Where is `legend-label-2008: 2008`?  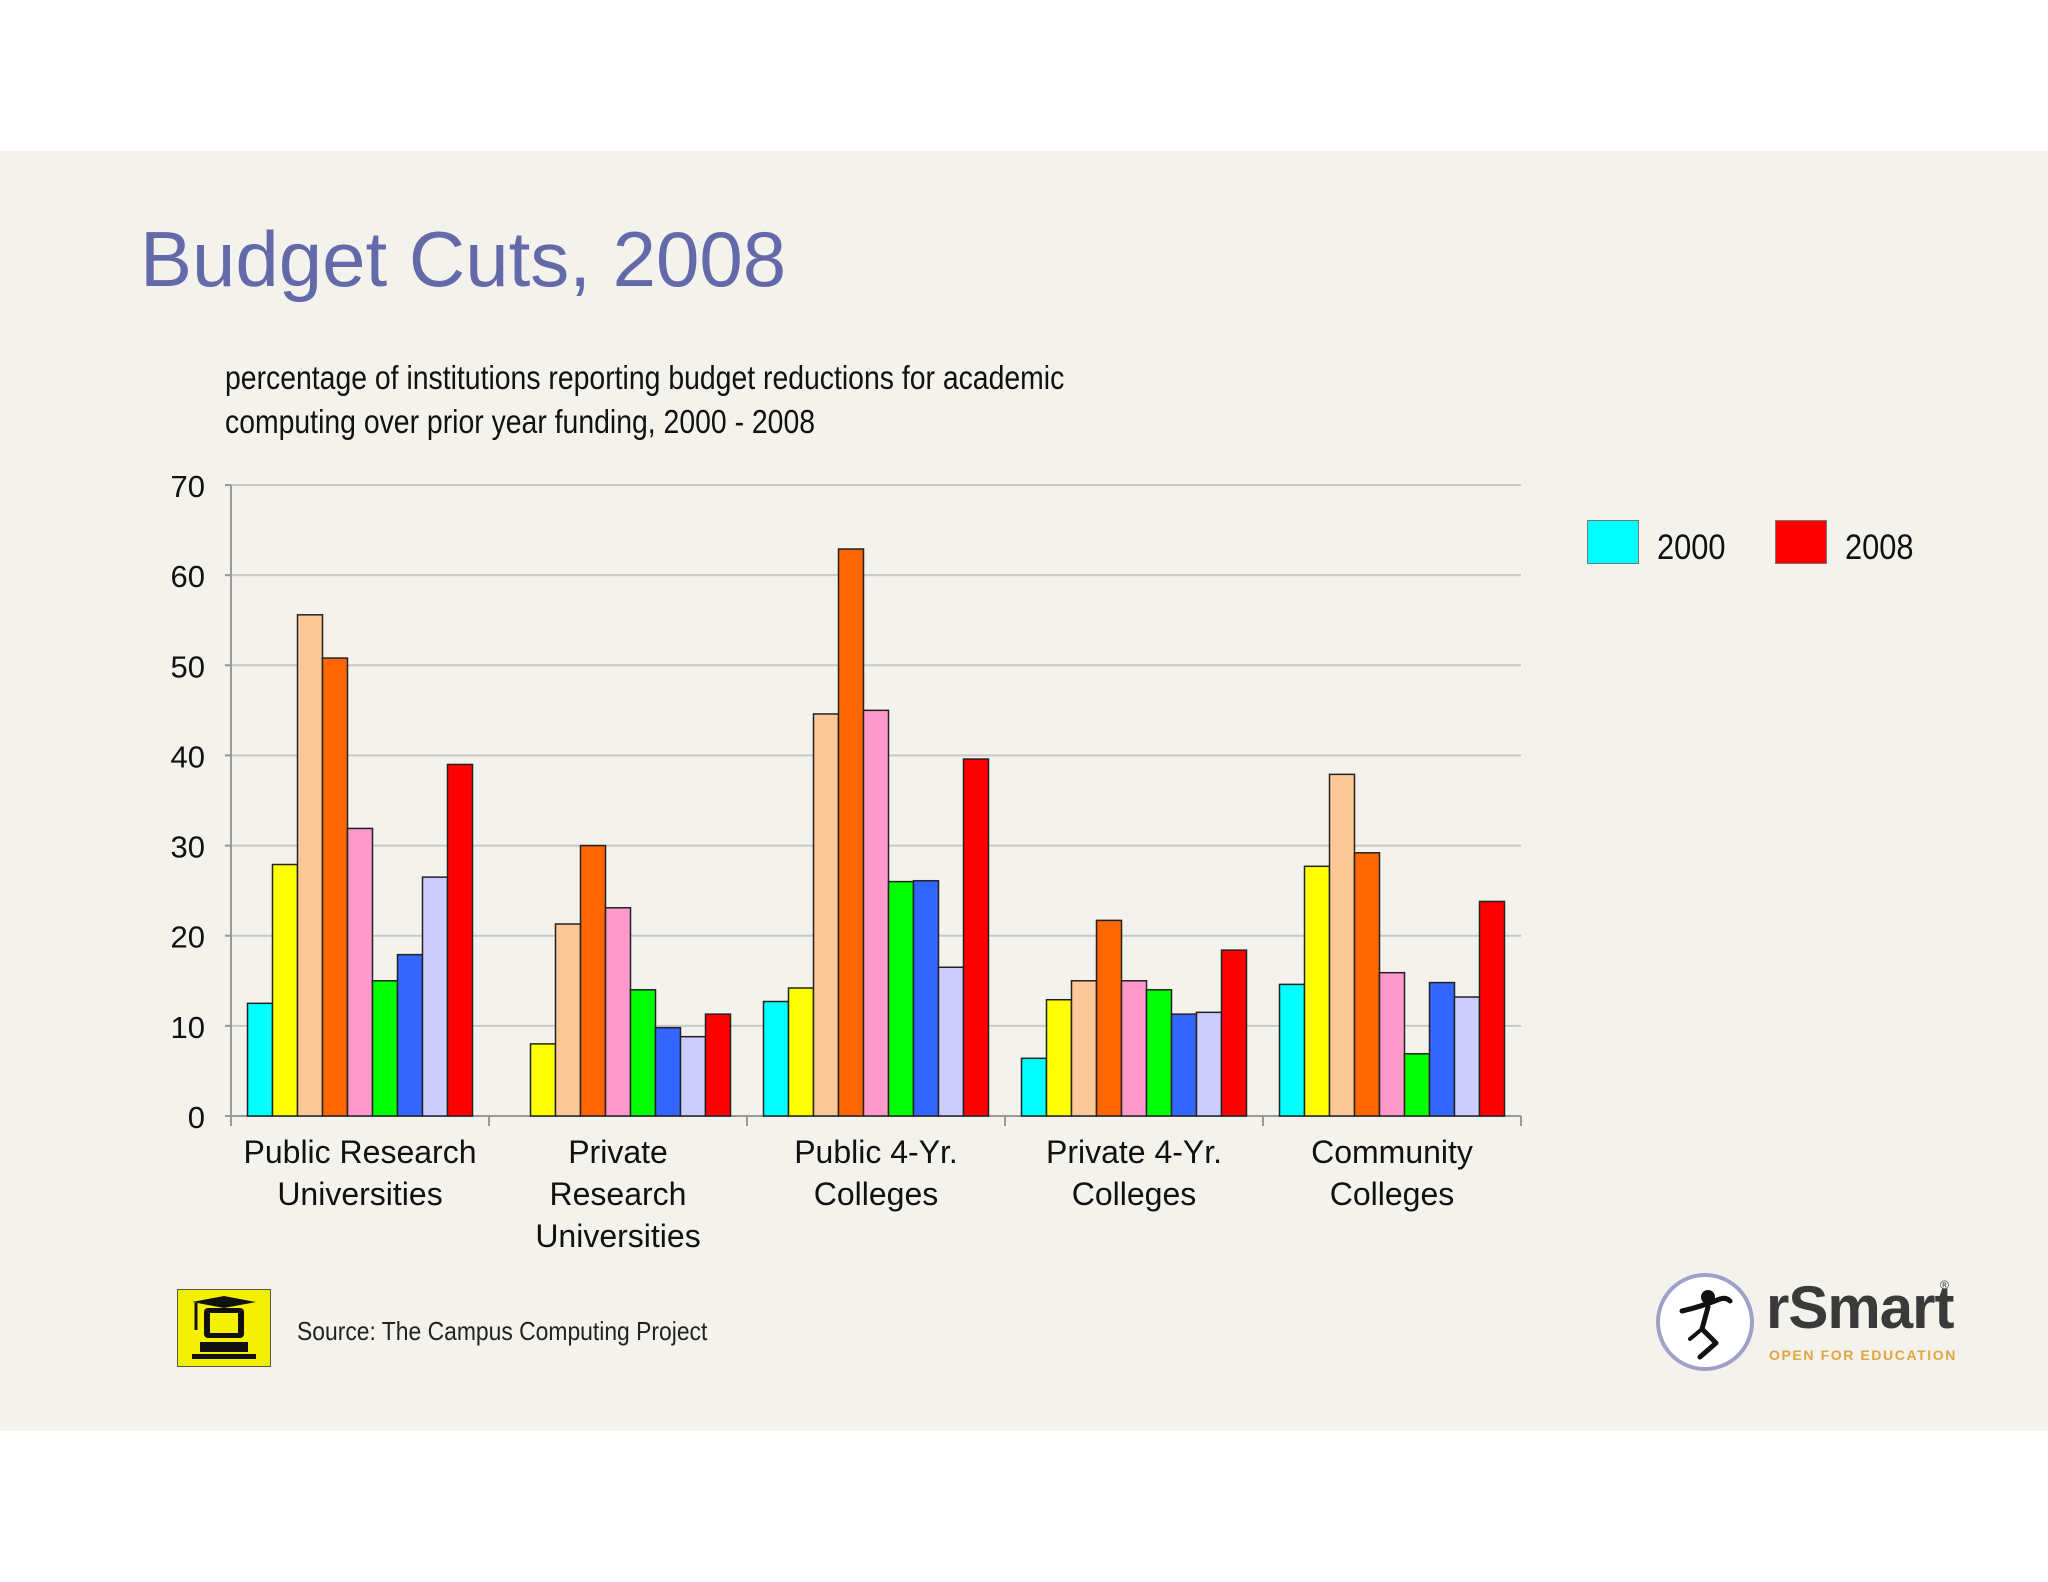 legend-label-2008: 2008 is located at coordinates (1879, 547).